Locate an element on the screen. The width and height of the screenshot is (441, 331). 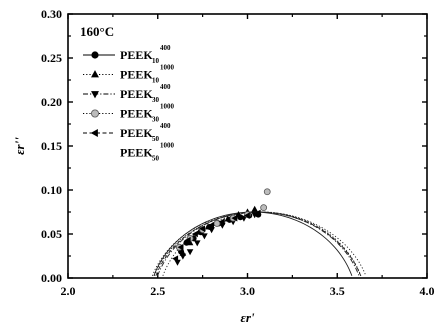
y-tick-label: 0.05 is located at coordinates (51, 234).